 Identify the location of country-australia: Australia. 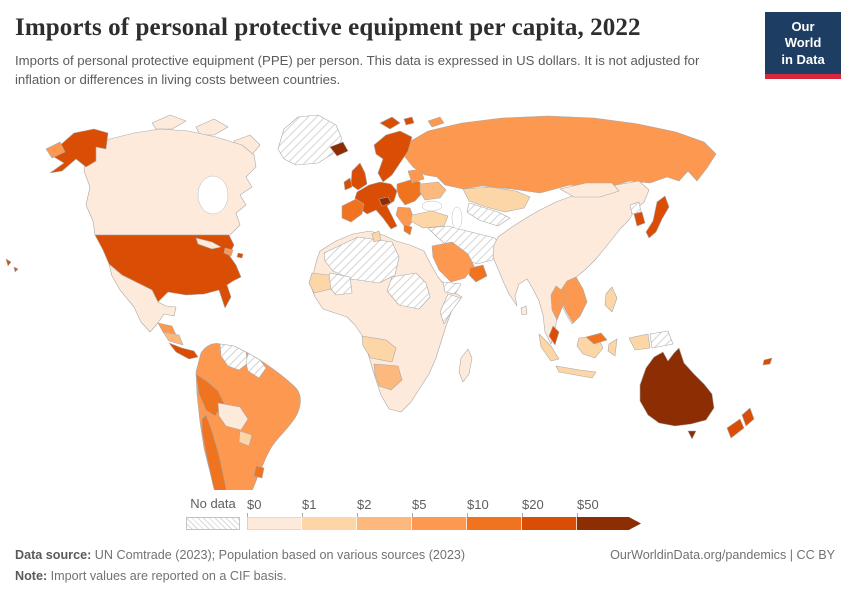
(677, 387).